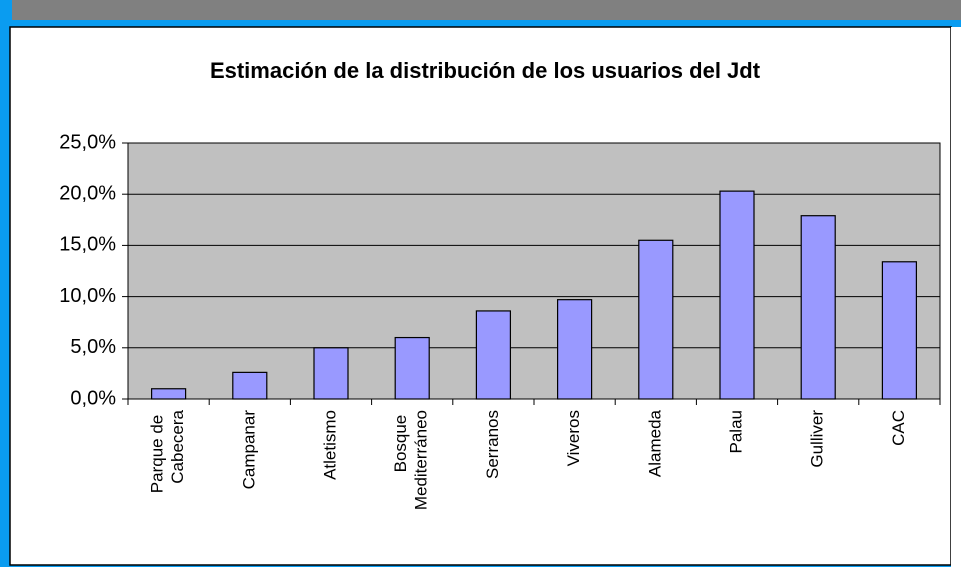  What do you see at coordinates (735, 431) in the screenshot?
I see `x-tick-label: Palau` at bounding box center [735, 431].